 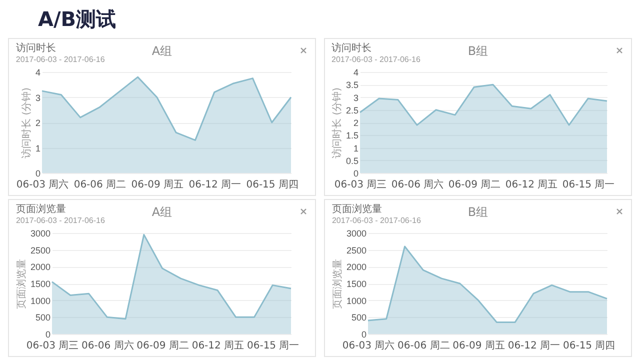 What do you see at coordinates (352, 85) in the screenshot?
I see `y-tick-label: 3.5` at bounding box center [352, 85].